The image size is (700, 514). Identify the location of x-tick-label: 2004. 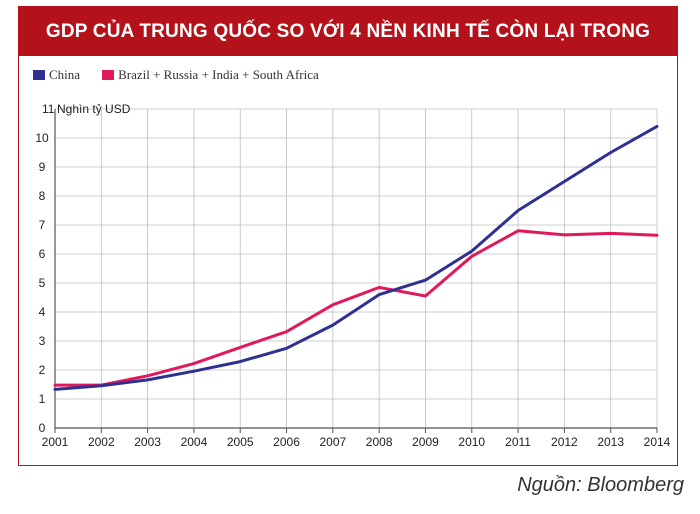
(194, 442).